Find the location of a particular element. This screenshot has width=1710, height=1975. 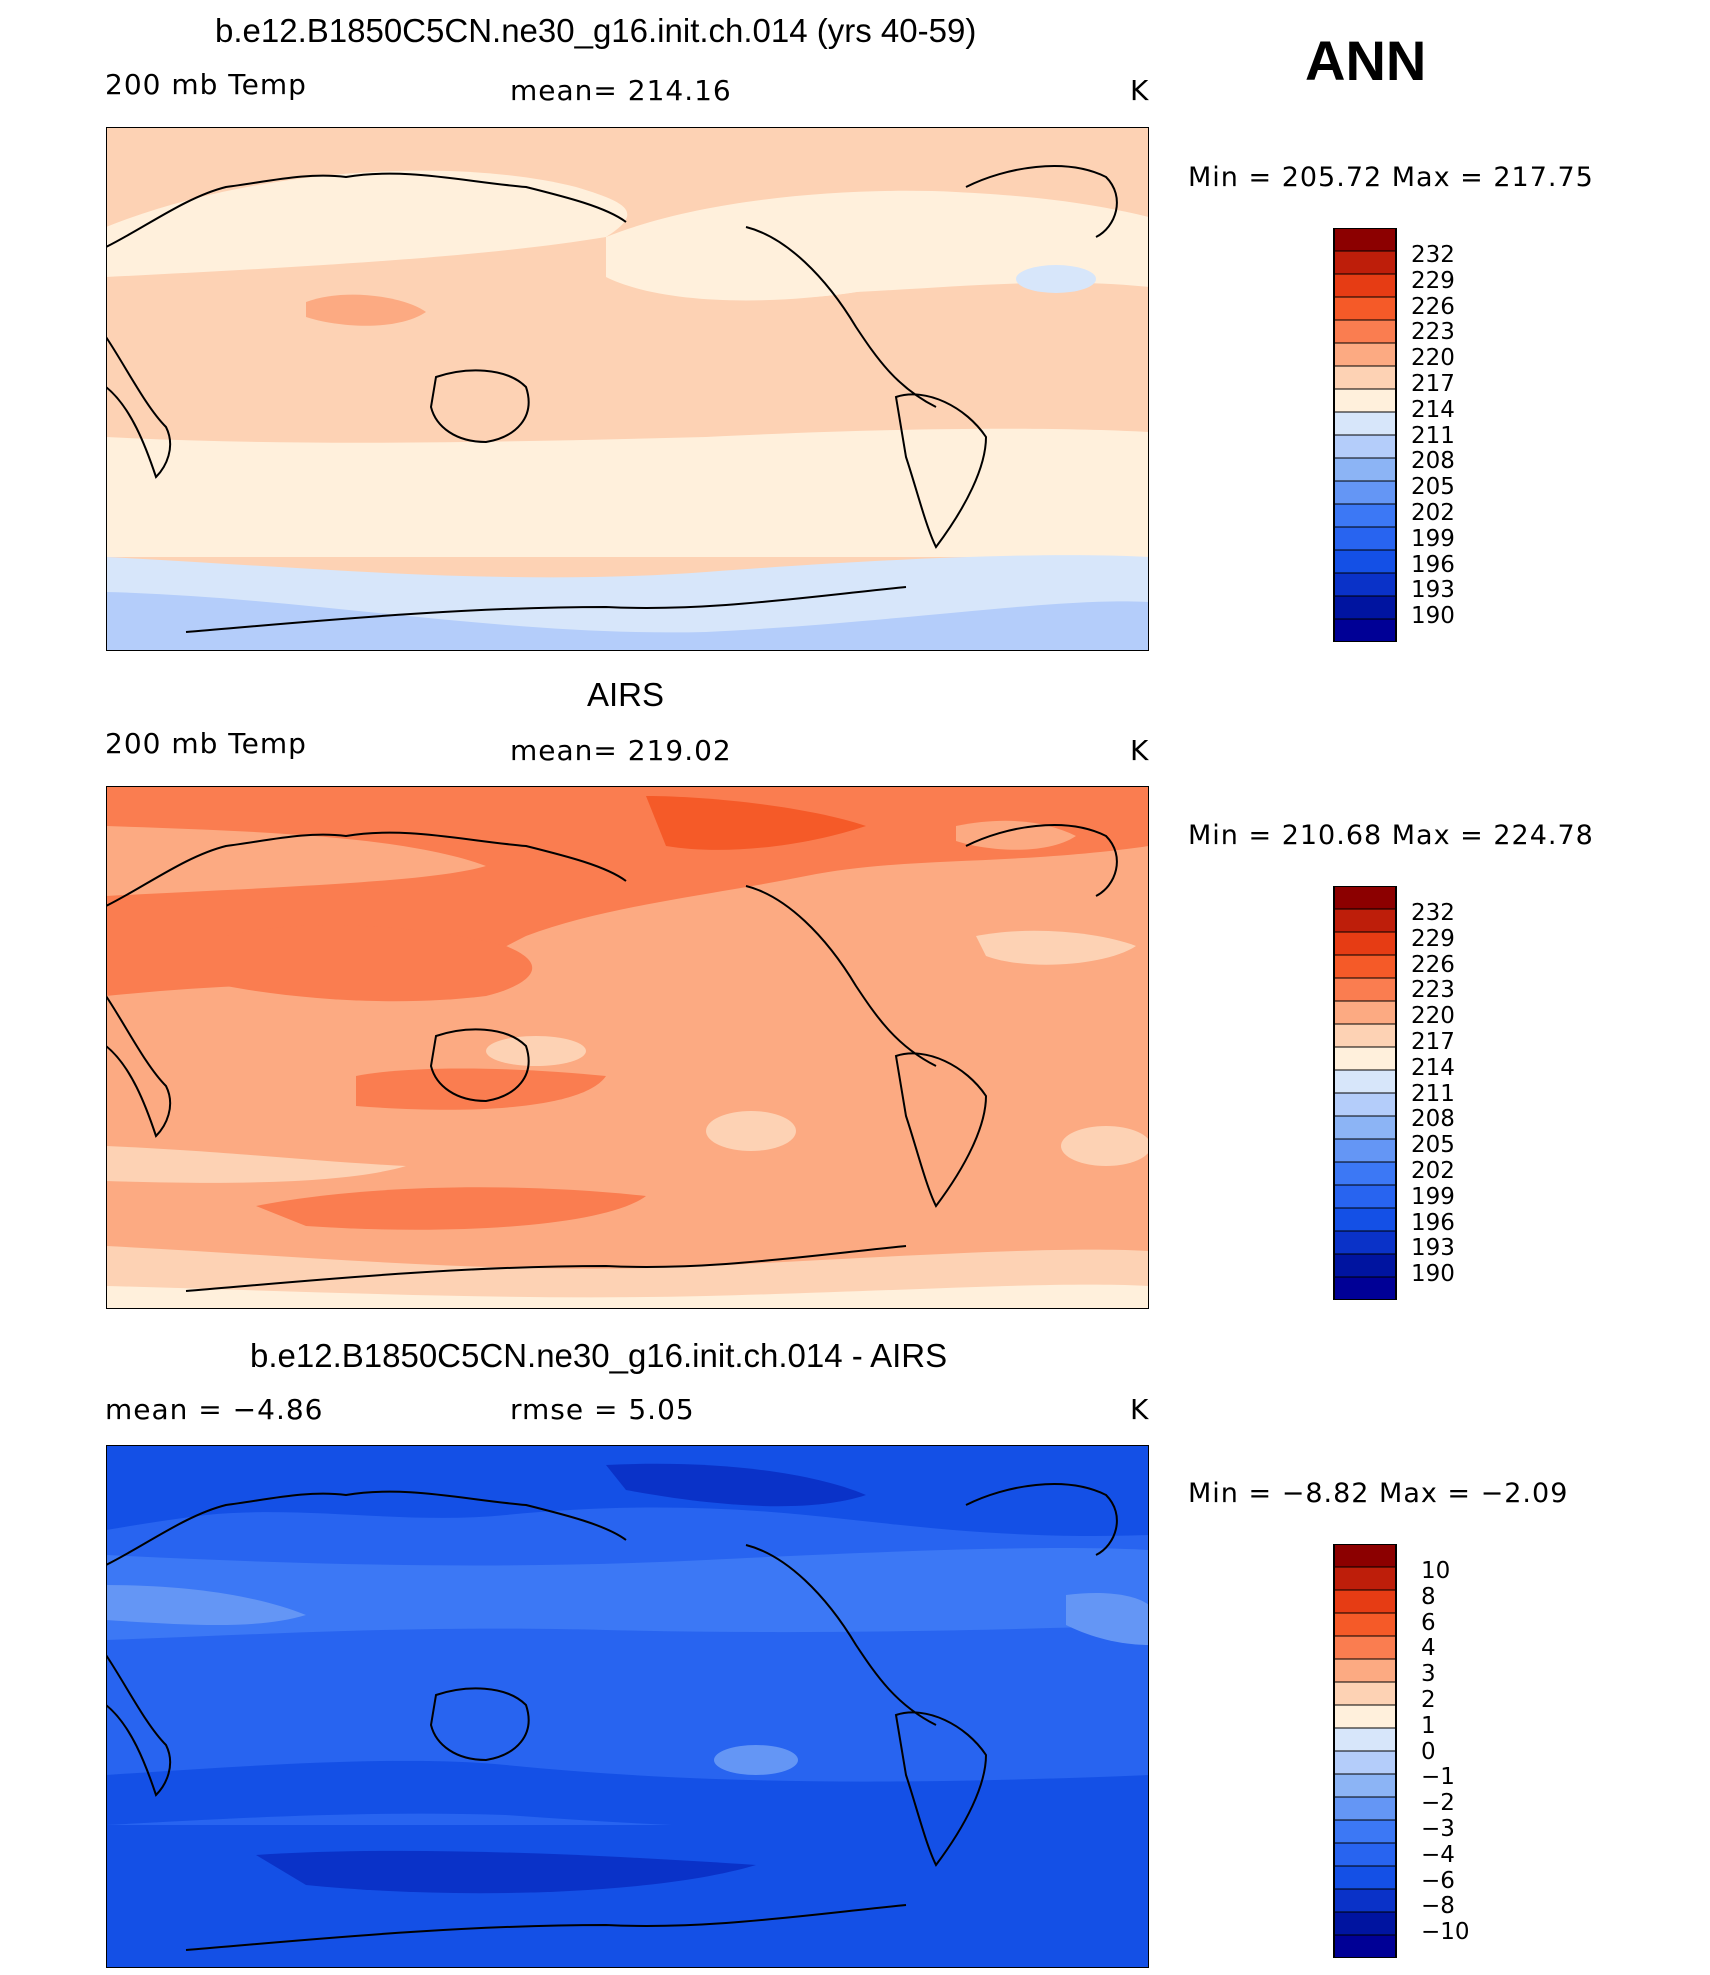

panel1-variable-label: 200 mb Temp is located at coordinates (206, 84).